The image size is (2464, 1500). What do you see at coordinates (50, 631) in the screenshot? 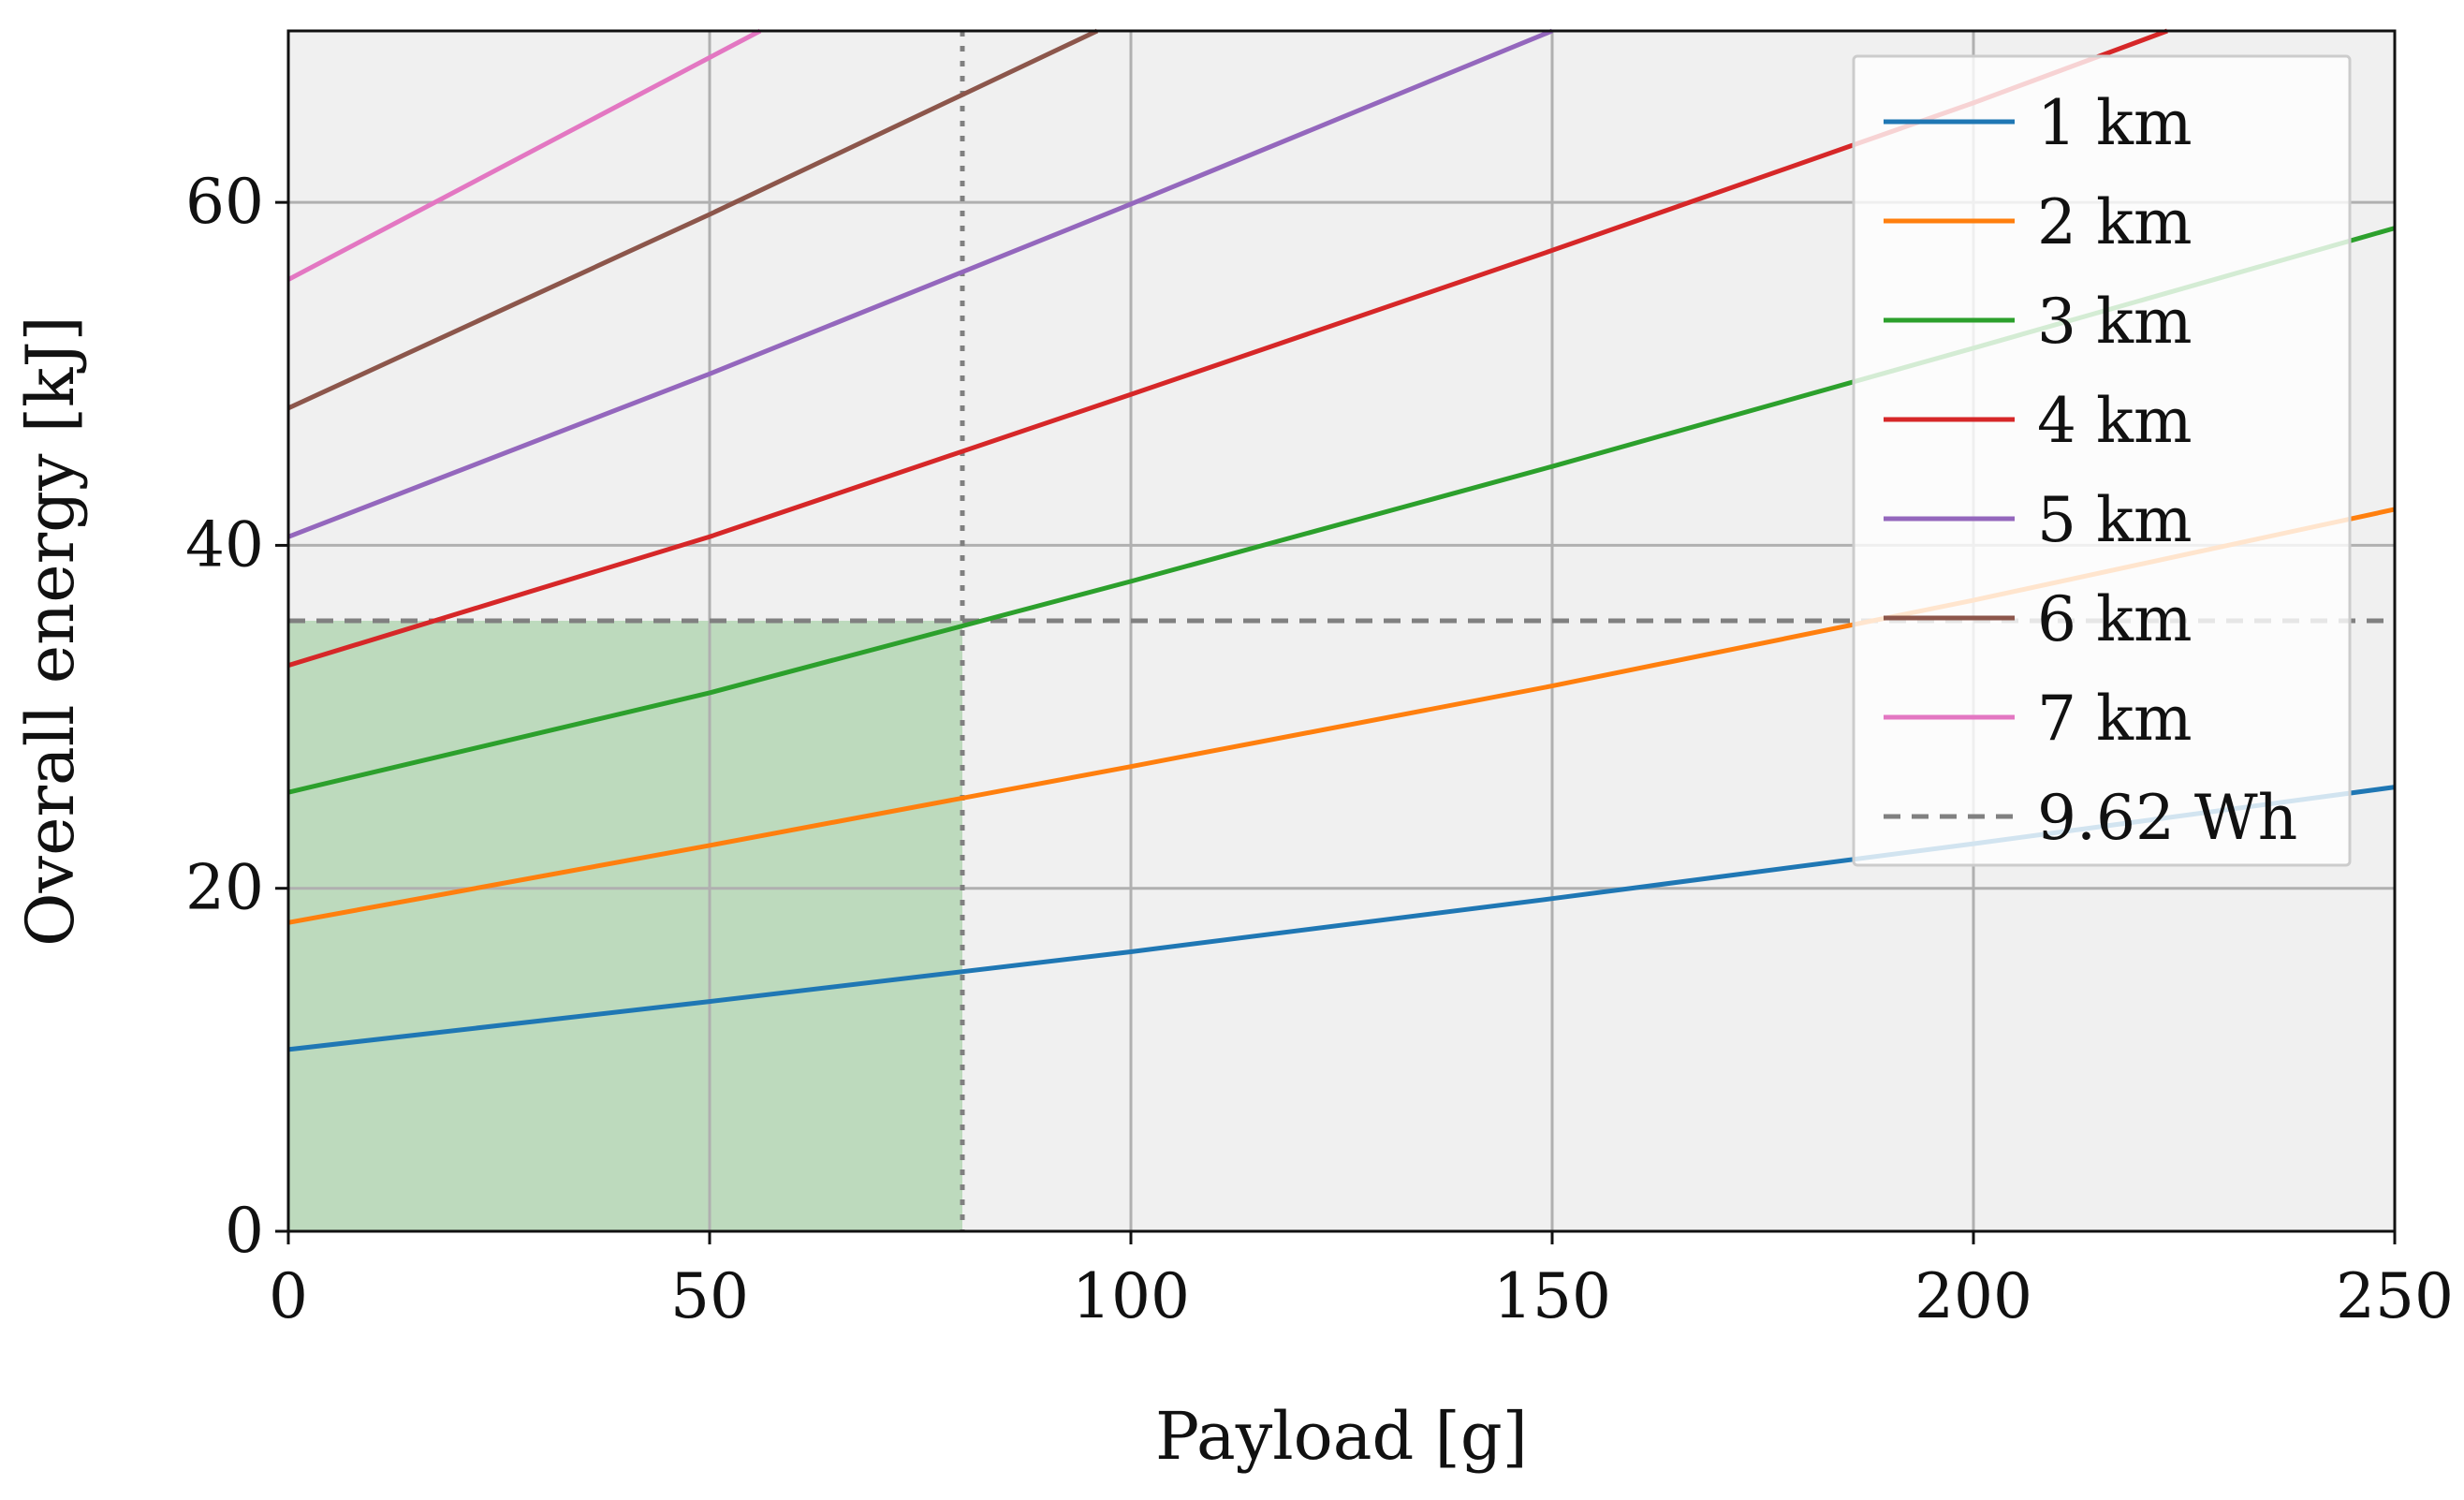
I see `y-axis-label: Overall energy [kJ]` at bounding box center [50, 631].